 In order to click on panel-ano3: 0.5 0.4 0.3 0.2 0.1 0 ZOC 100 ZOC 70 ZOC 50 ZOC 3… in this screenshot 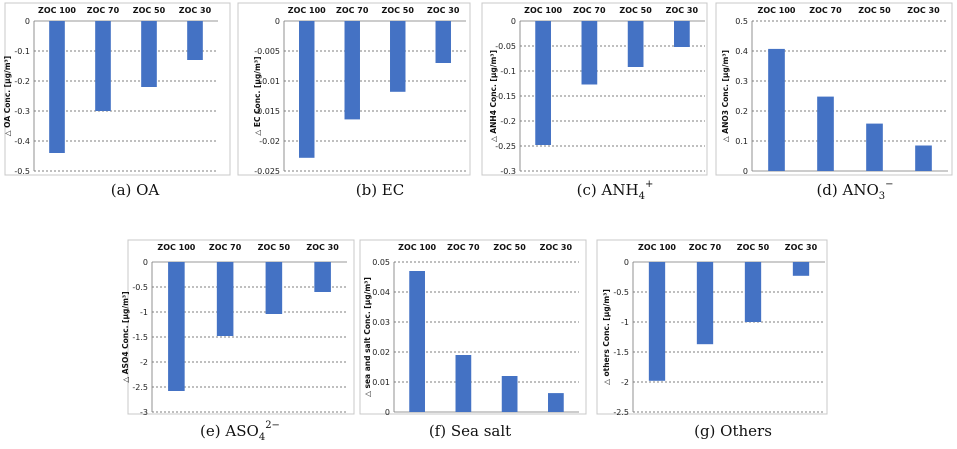, I will do `click(834, 102)`.